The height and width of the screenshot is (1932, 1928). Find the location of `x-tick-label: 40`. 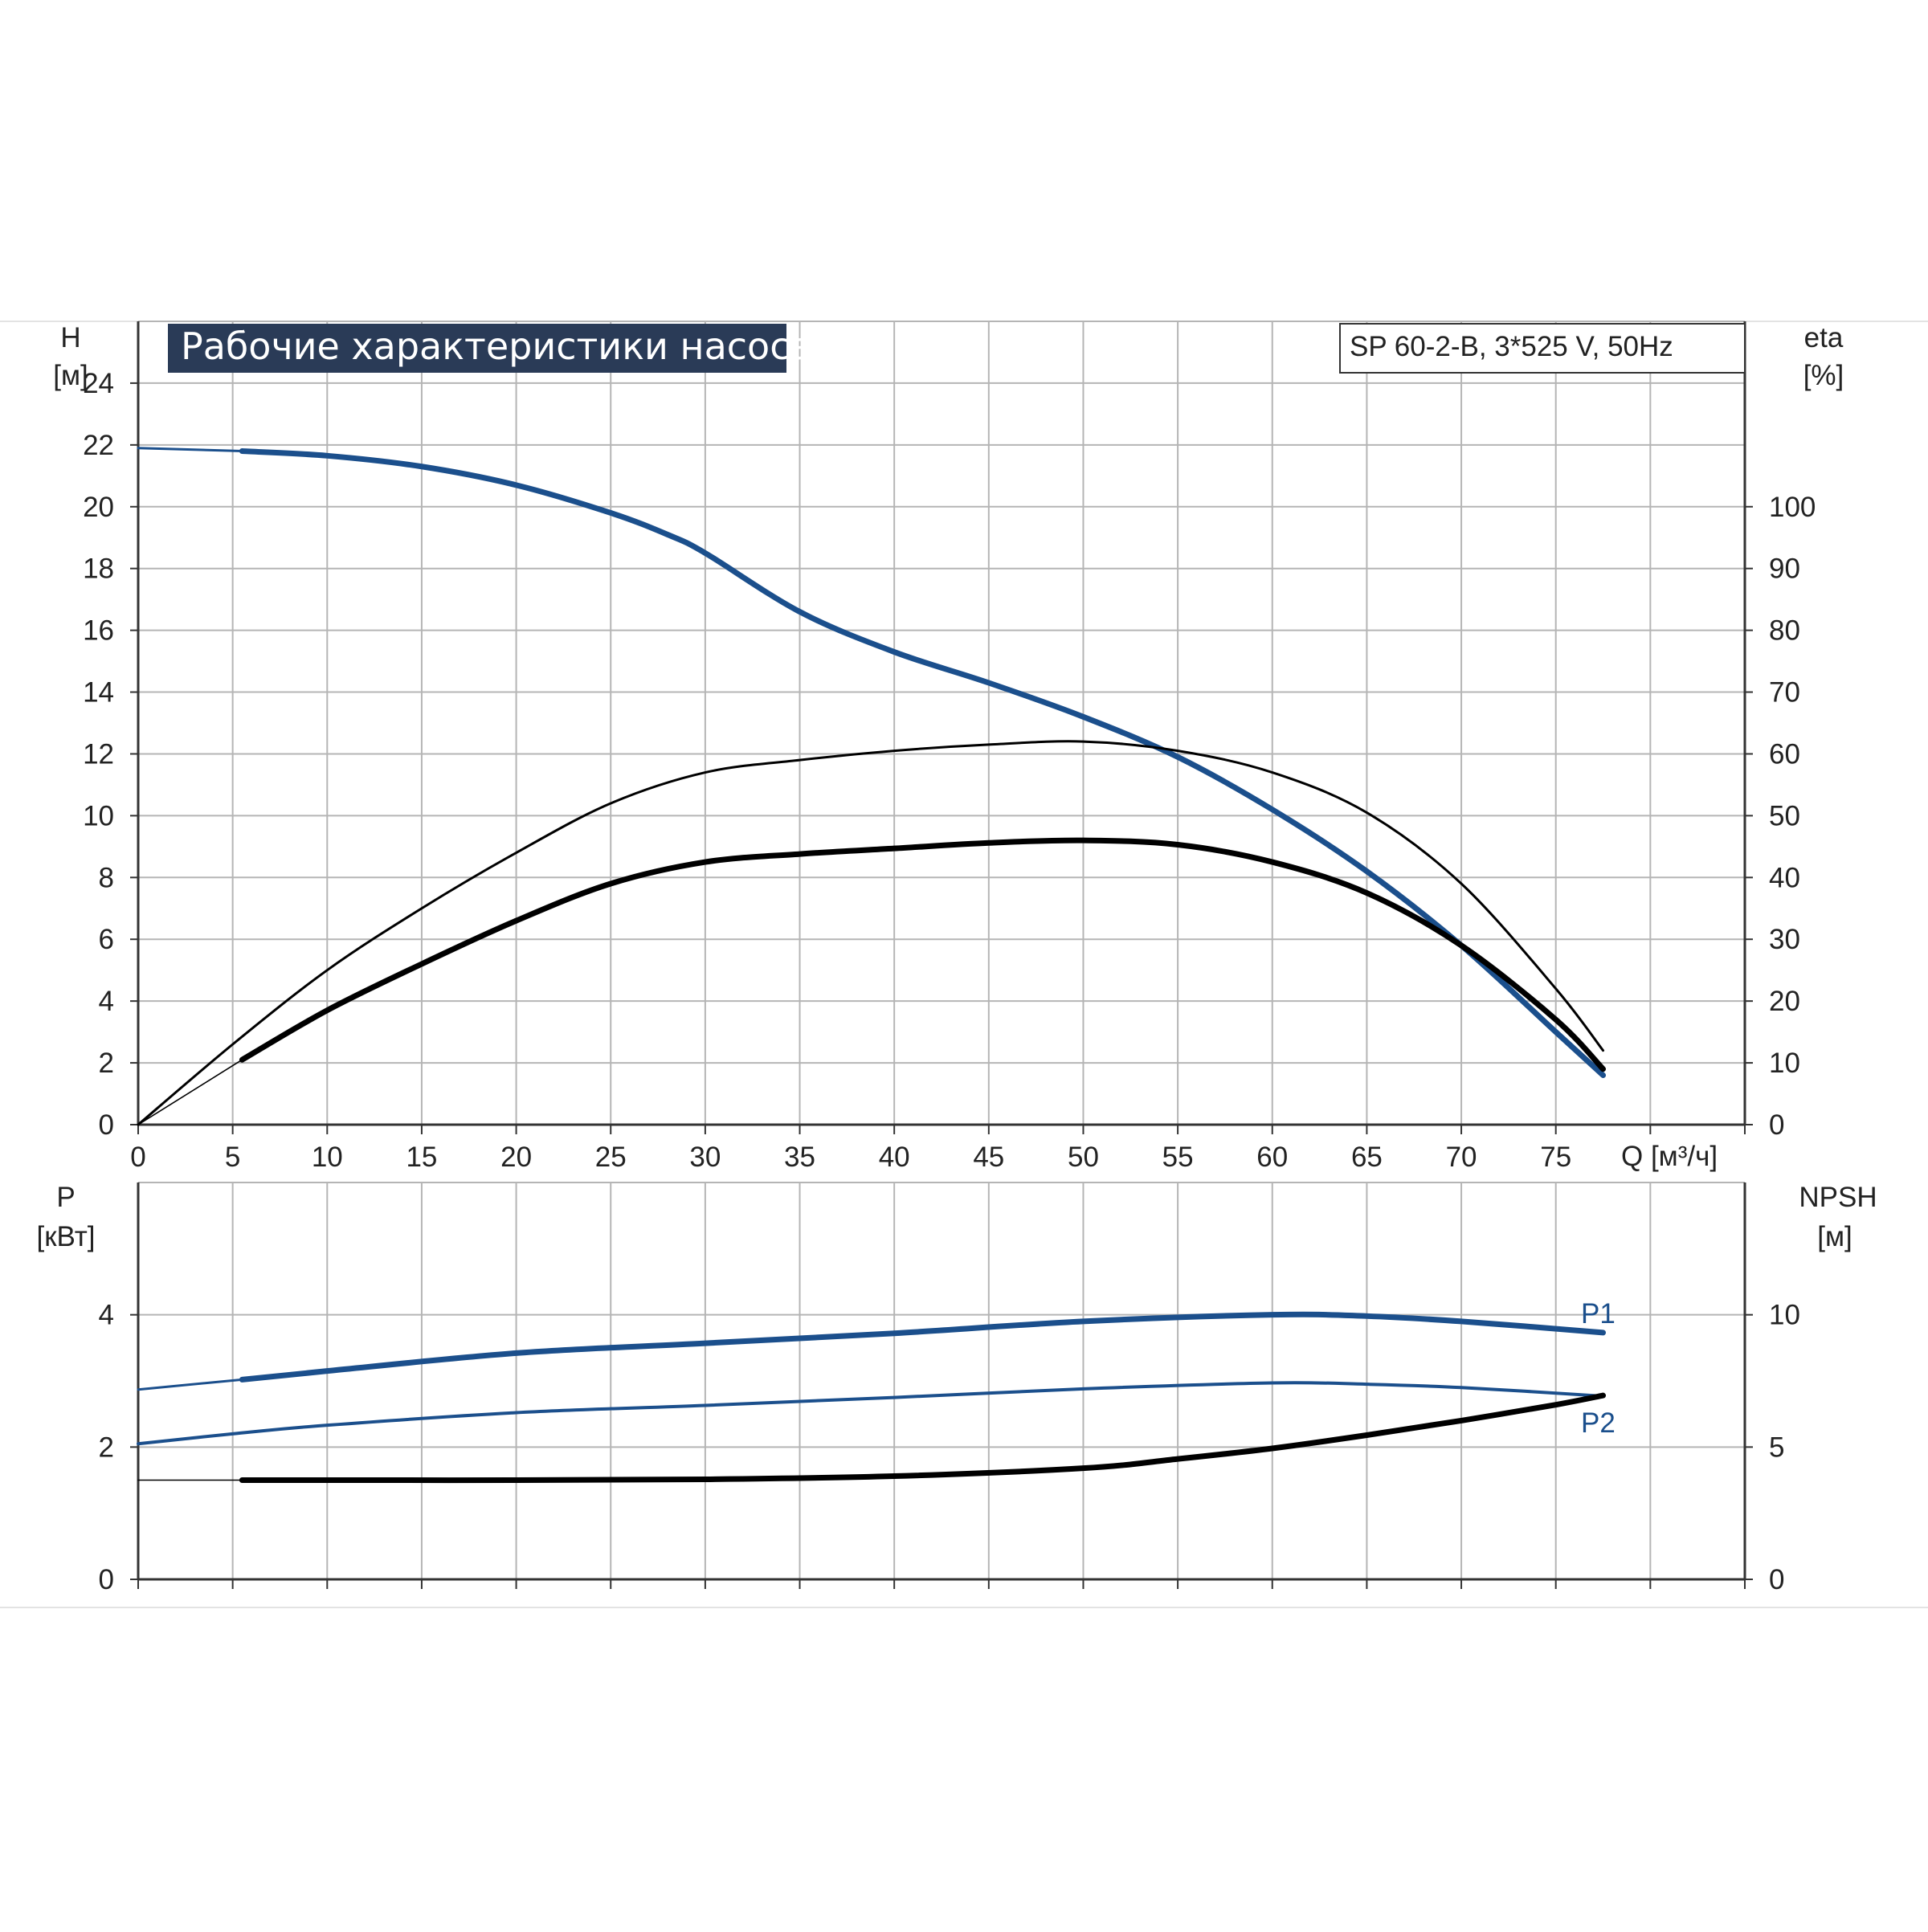

x-tick-label: 40 is located at coordinates (894, 1157).